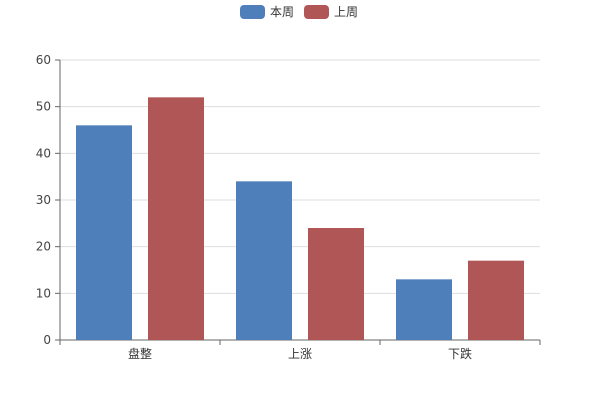 This screenshot has height=404, width=600. I want to click on legend-label: 本周, so click(282, 12).